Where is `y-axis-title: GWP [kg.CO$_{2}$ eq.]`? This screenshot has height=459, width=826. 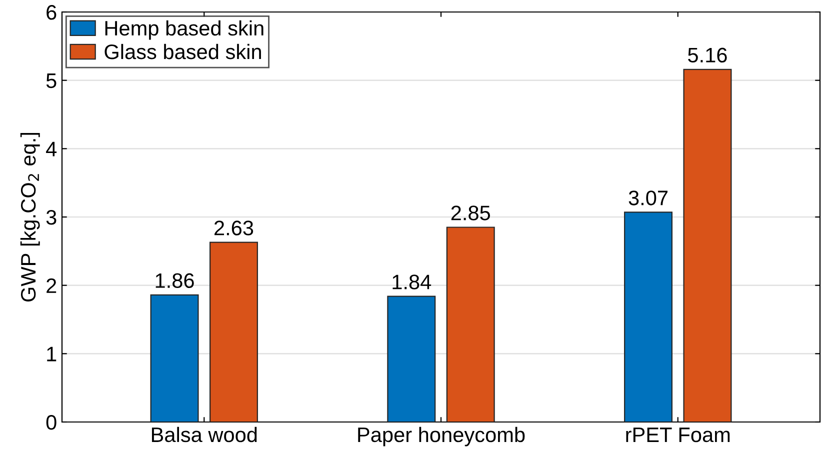
y-axis-title: GWP [kg.CO$_{2}$ eq.] is located at coordinates (30, 217).